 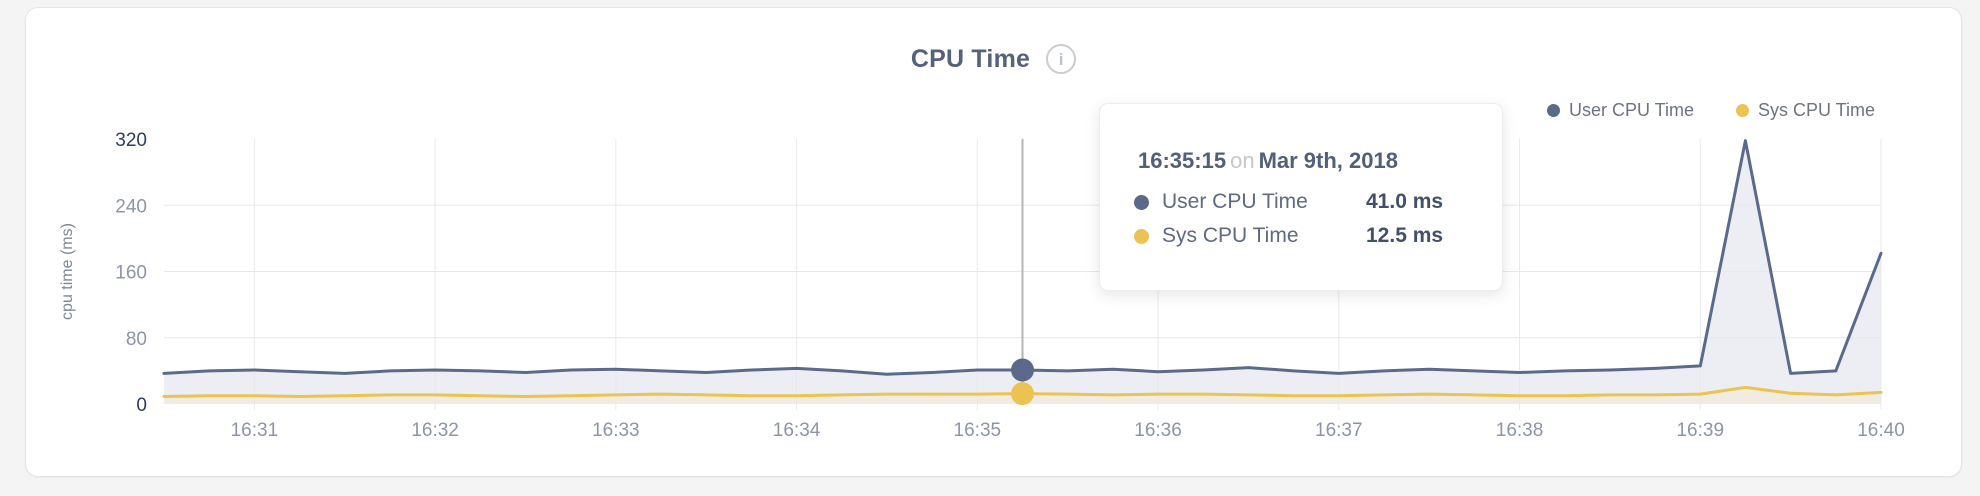 What do you see at coordinates (1631, 110) in the screenshot?
I see `legend-label-user: User CPU Time` at bounding box center [1631, 110].